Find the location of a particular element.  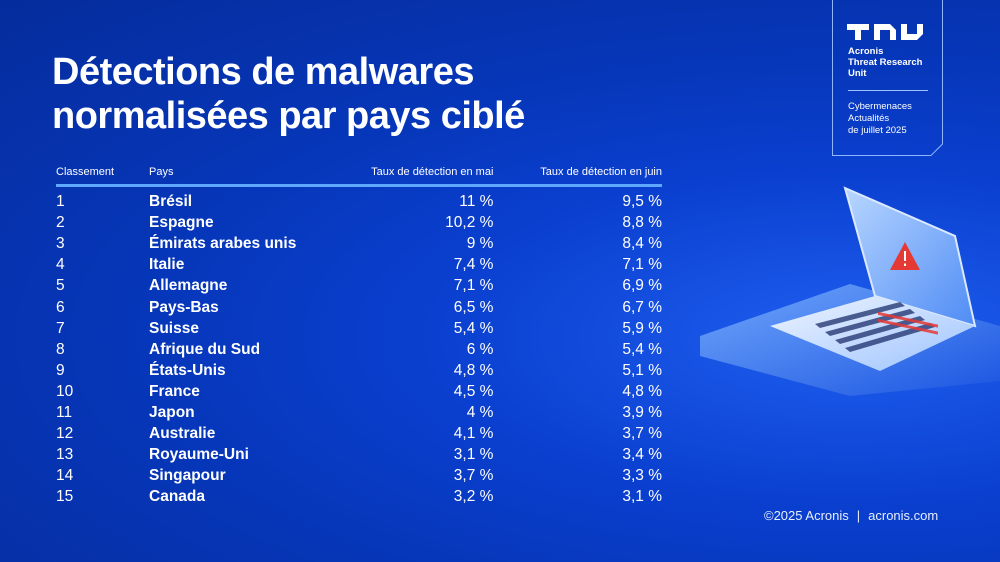

country-cell: Espagne is located at coordinates (181, 223).